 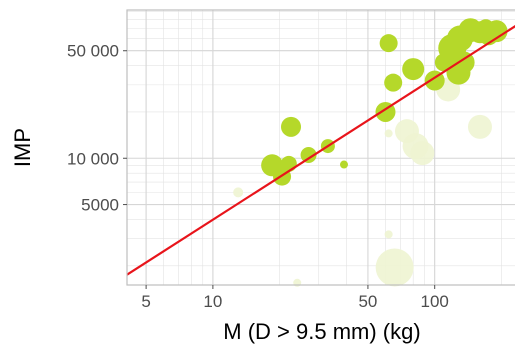 What do you see at coordinates (145, 301) in the screenshot?
I see `x-tick-label: 5` at bounding box center [145, 301].